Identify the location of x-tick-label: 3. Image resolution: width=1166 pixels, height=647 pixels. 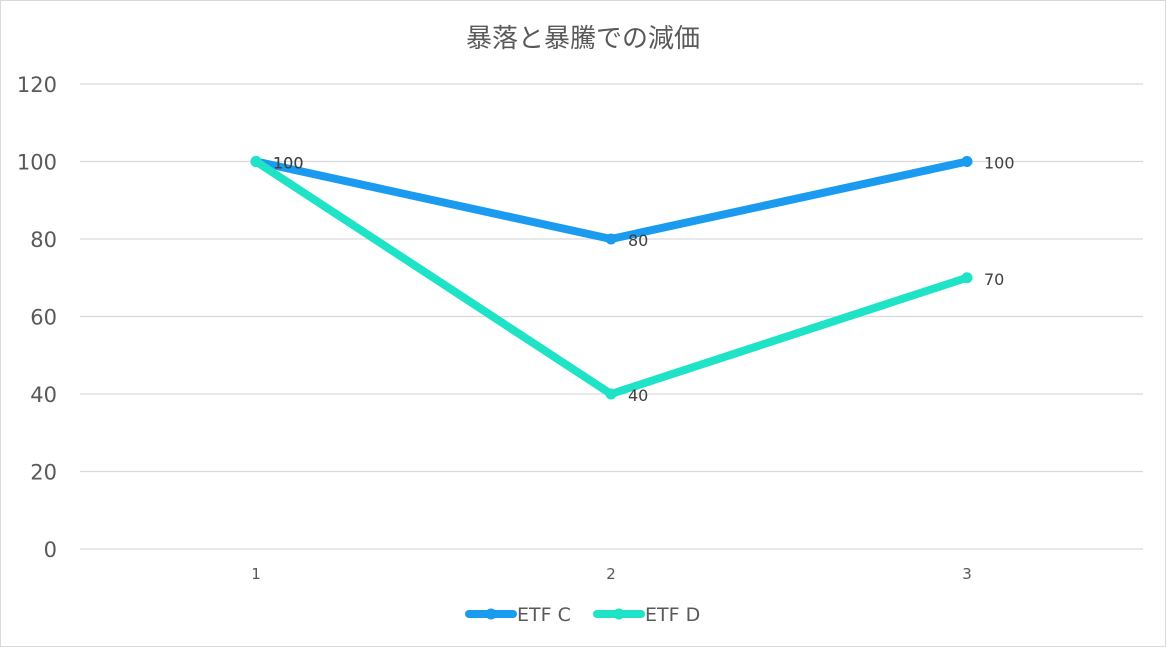
(967, 574).